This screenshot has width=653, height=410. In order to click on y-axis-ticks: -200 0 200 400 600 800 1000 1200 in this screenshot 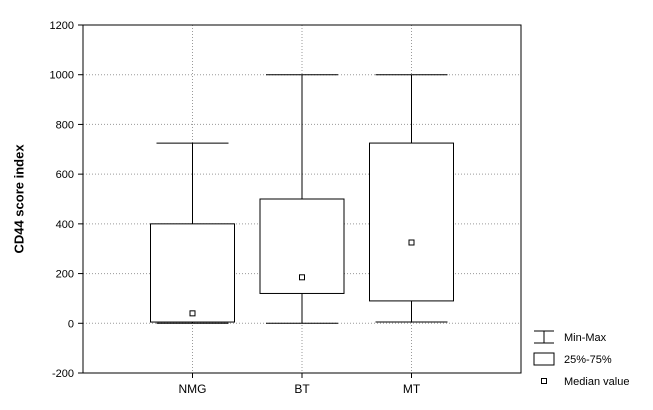, I will do `click(66, 200)`.